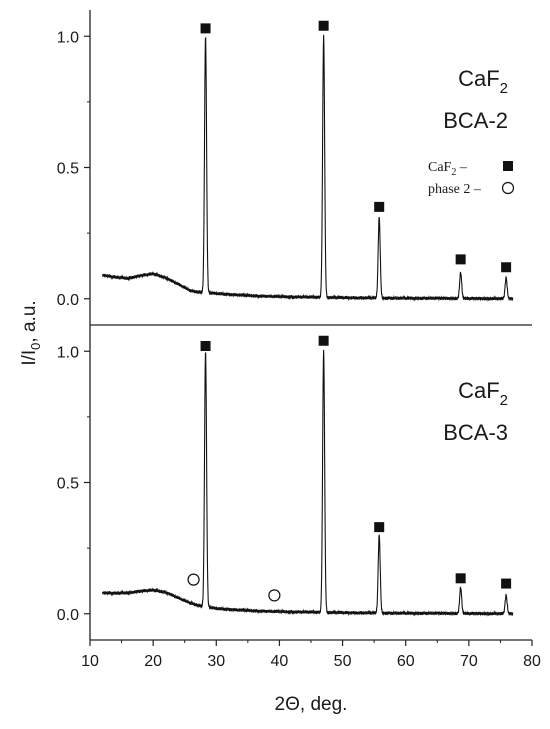 The width and height of the screenshot is (550, 729). Describe the element at coordinates (508, 188) in the screenshot. I see `legend-open-circle-icon` at that location.